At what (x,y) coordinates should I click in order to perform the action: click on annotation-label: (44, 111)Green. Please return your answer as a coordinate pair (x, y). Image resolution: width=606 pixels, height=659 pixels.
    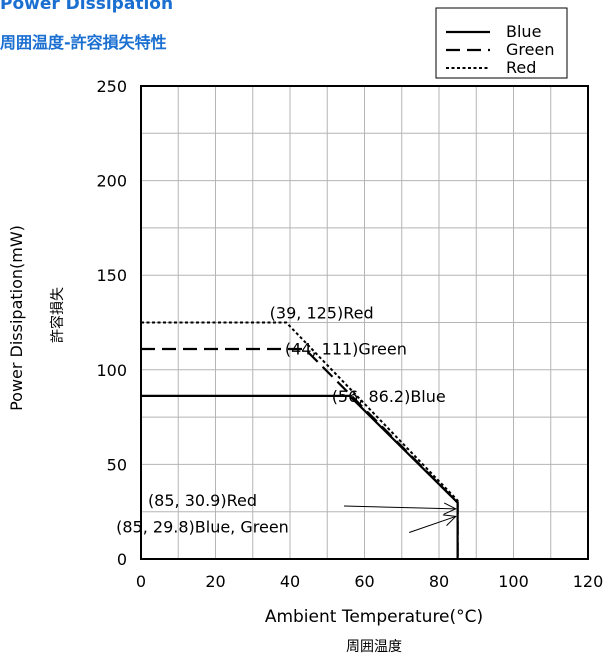
    Looking at the image, I should click on (346, 349).